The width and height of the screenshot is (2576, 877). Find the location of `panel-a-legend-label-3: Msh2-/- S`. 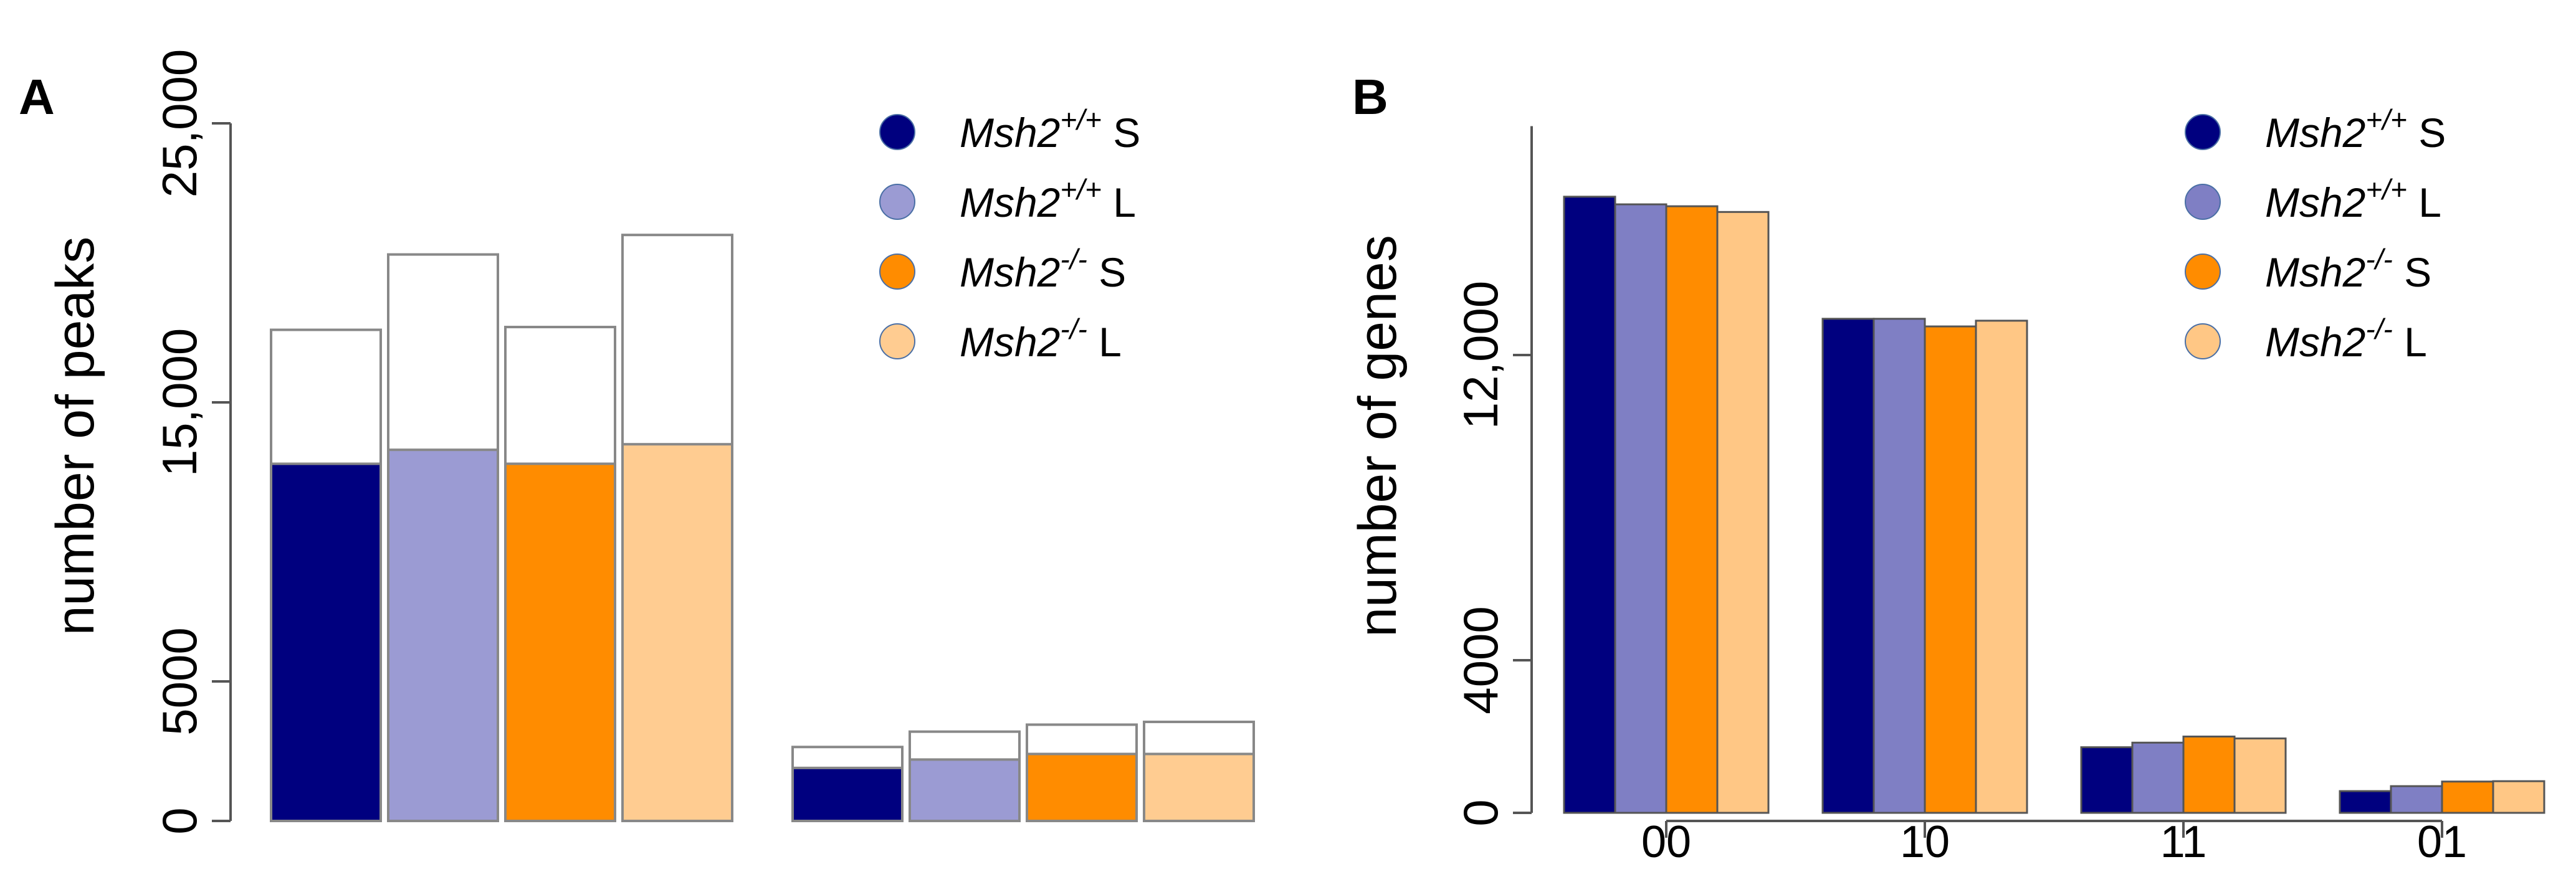

panel-a-legend-label-3: Msh2-/- S is located at coordinates (1043, 269).